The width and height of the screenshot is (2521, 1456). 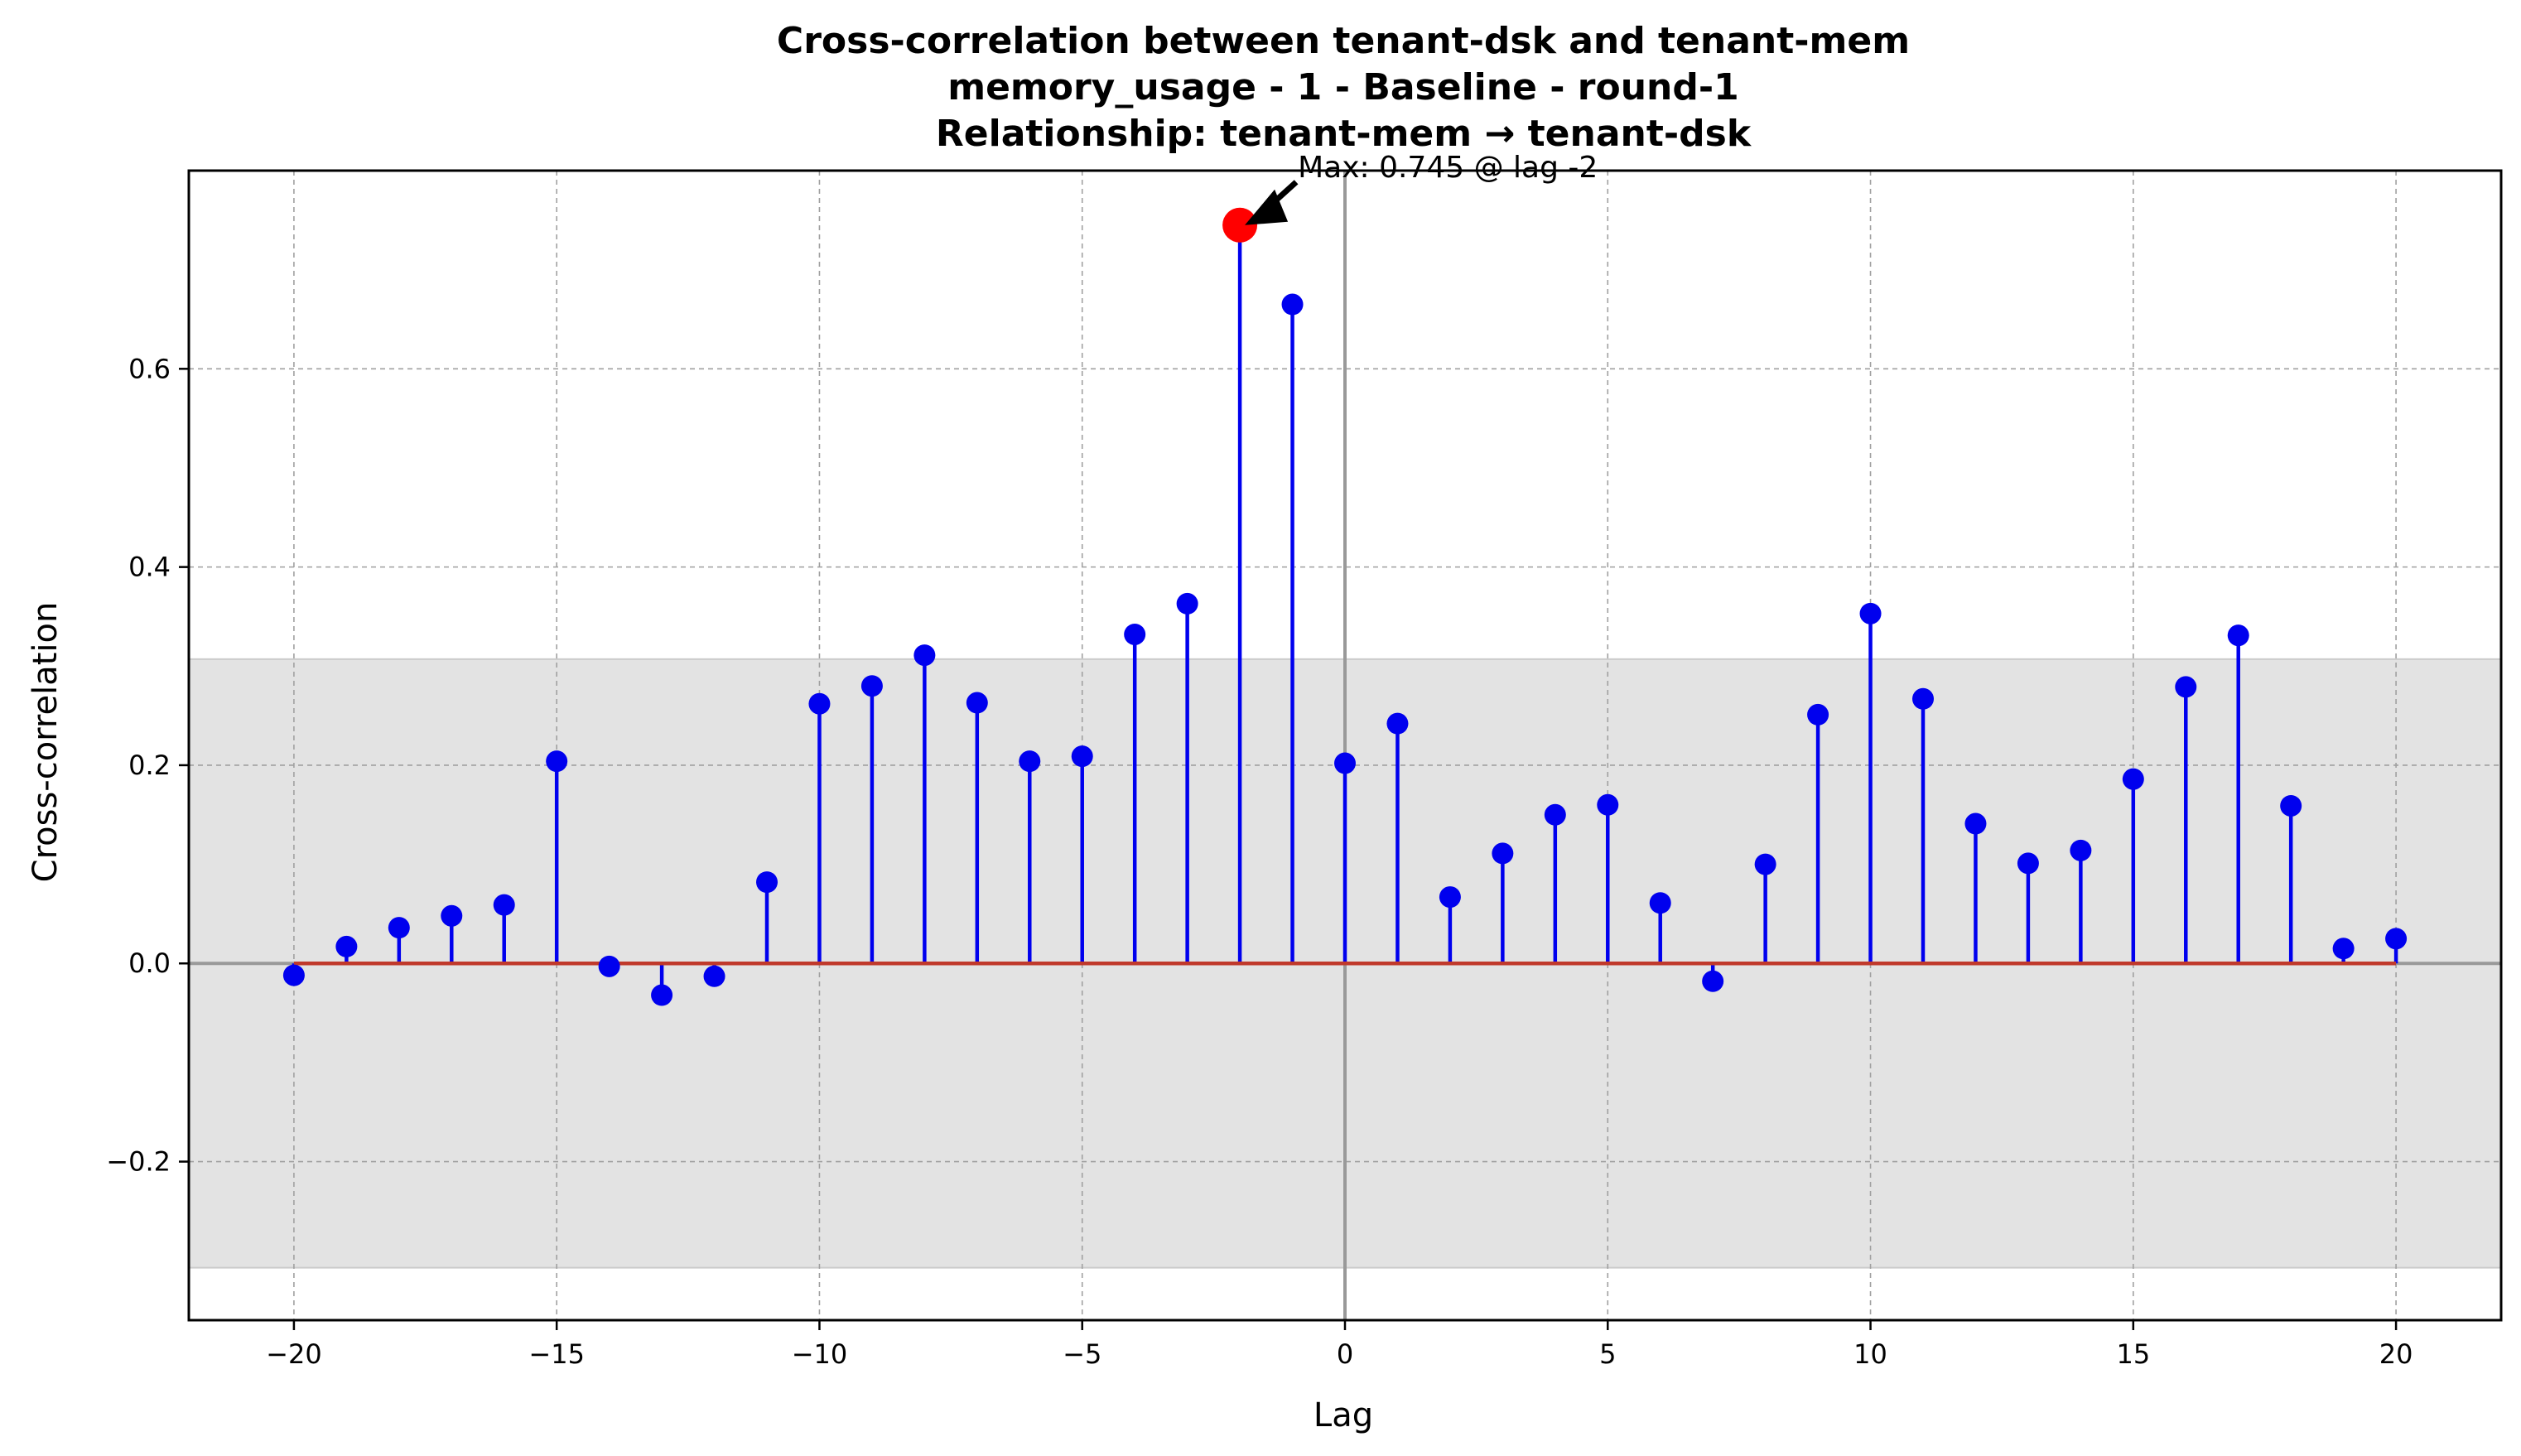 What do you see at coordinates (1267, 207) in the screenshot?
I see `annotation-arrowhead` at bounding box center [1267, 207].